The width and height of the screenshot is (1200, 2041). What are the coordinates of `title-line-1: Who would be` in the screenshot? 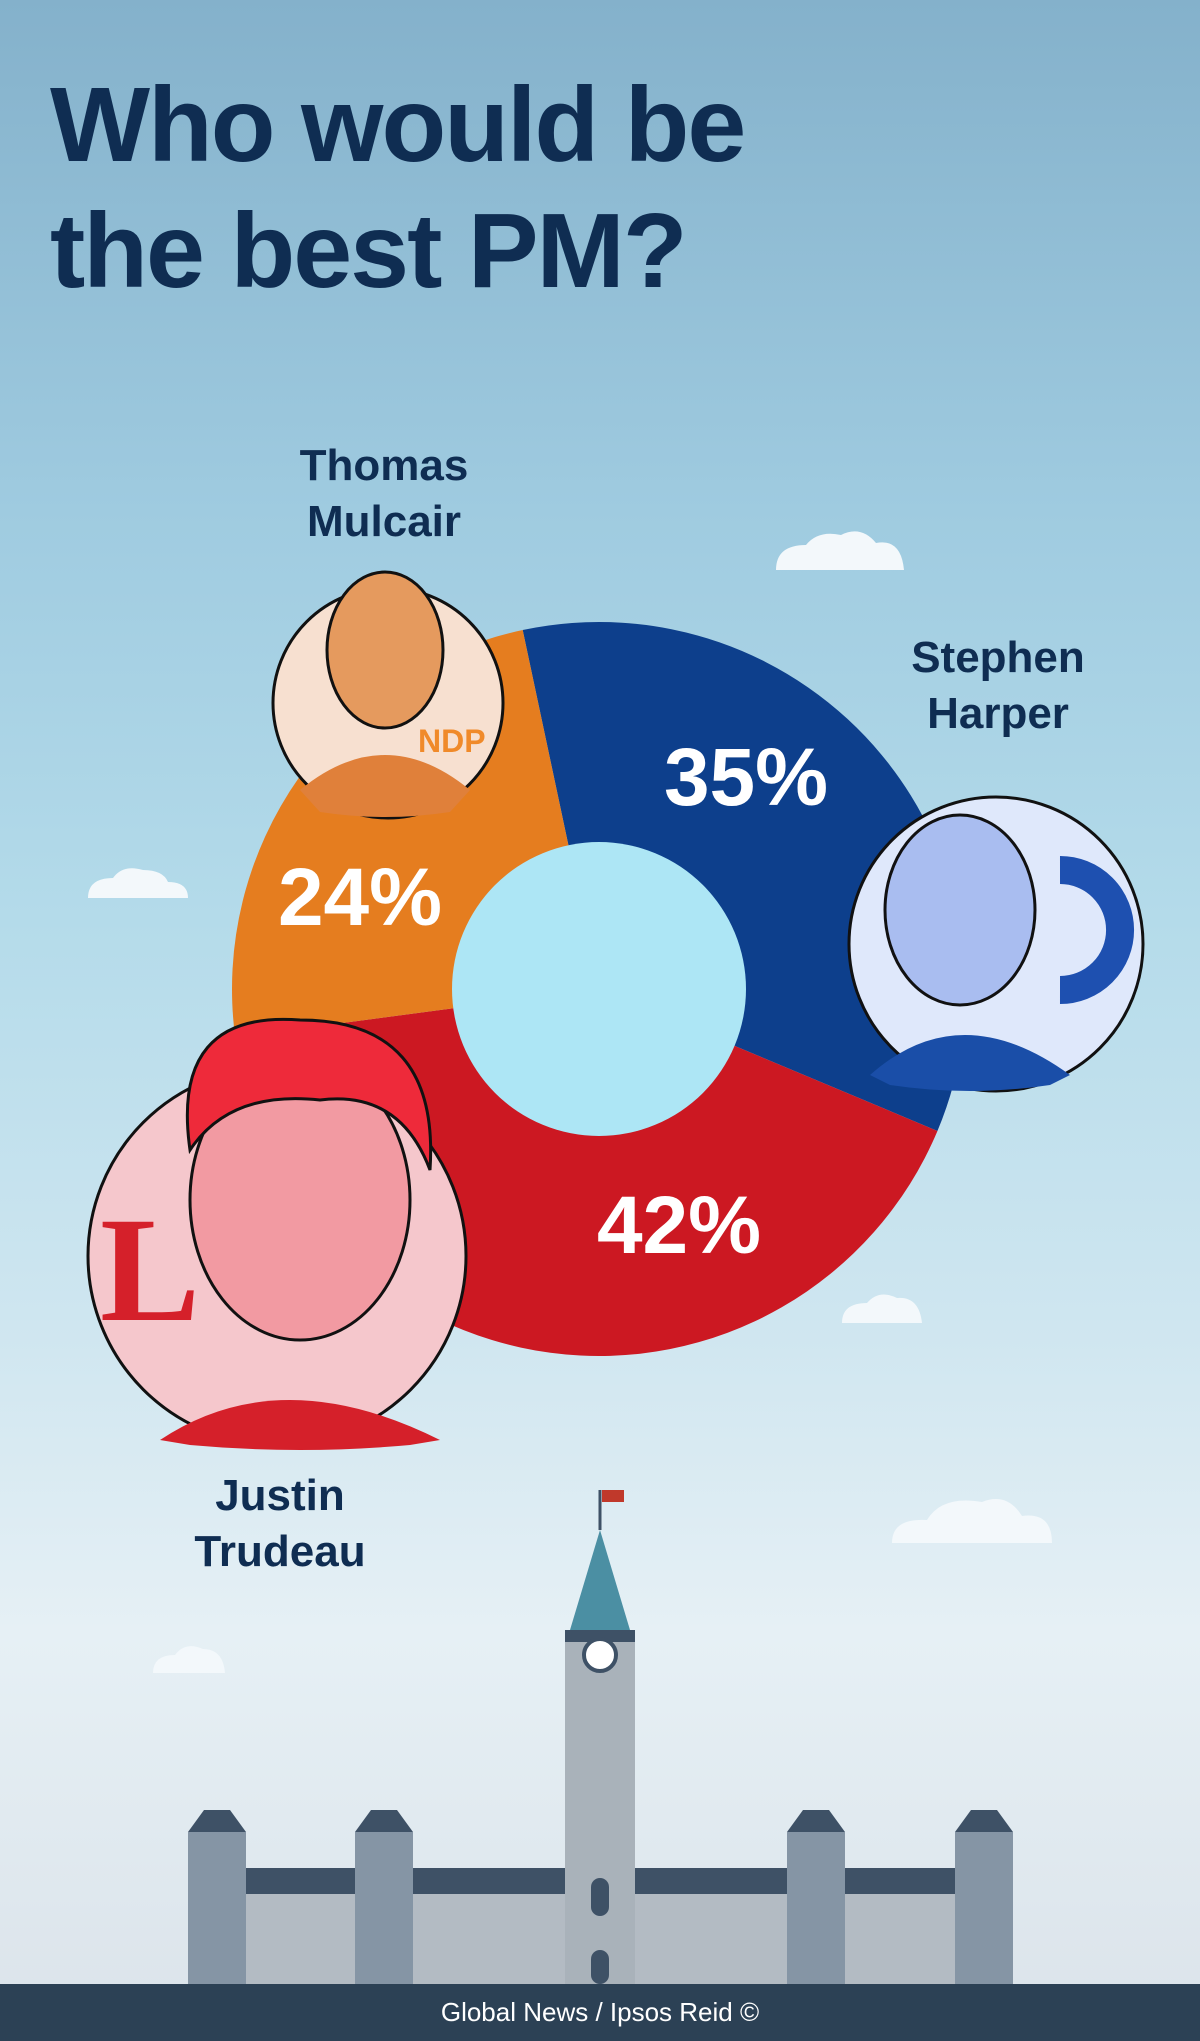 It's located at (398, 125).